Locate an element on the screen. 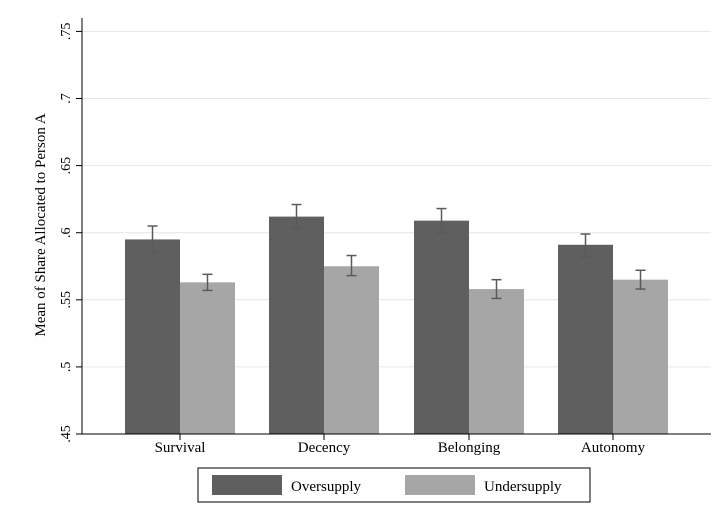 The height and width of the screenshot is (523, 721). legend-label-oversupply: Oversupply is located at coordinates (326, 487).